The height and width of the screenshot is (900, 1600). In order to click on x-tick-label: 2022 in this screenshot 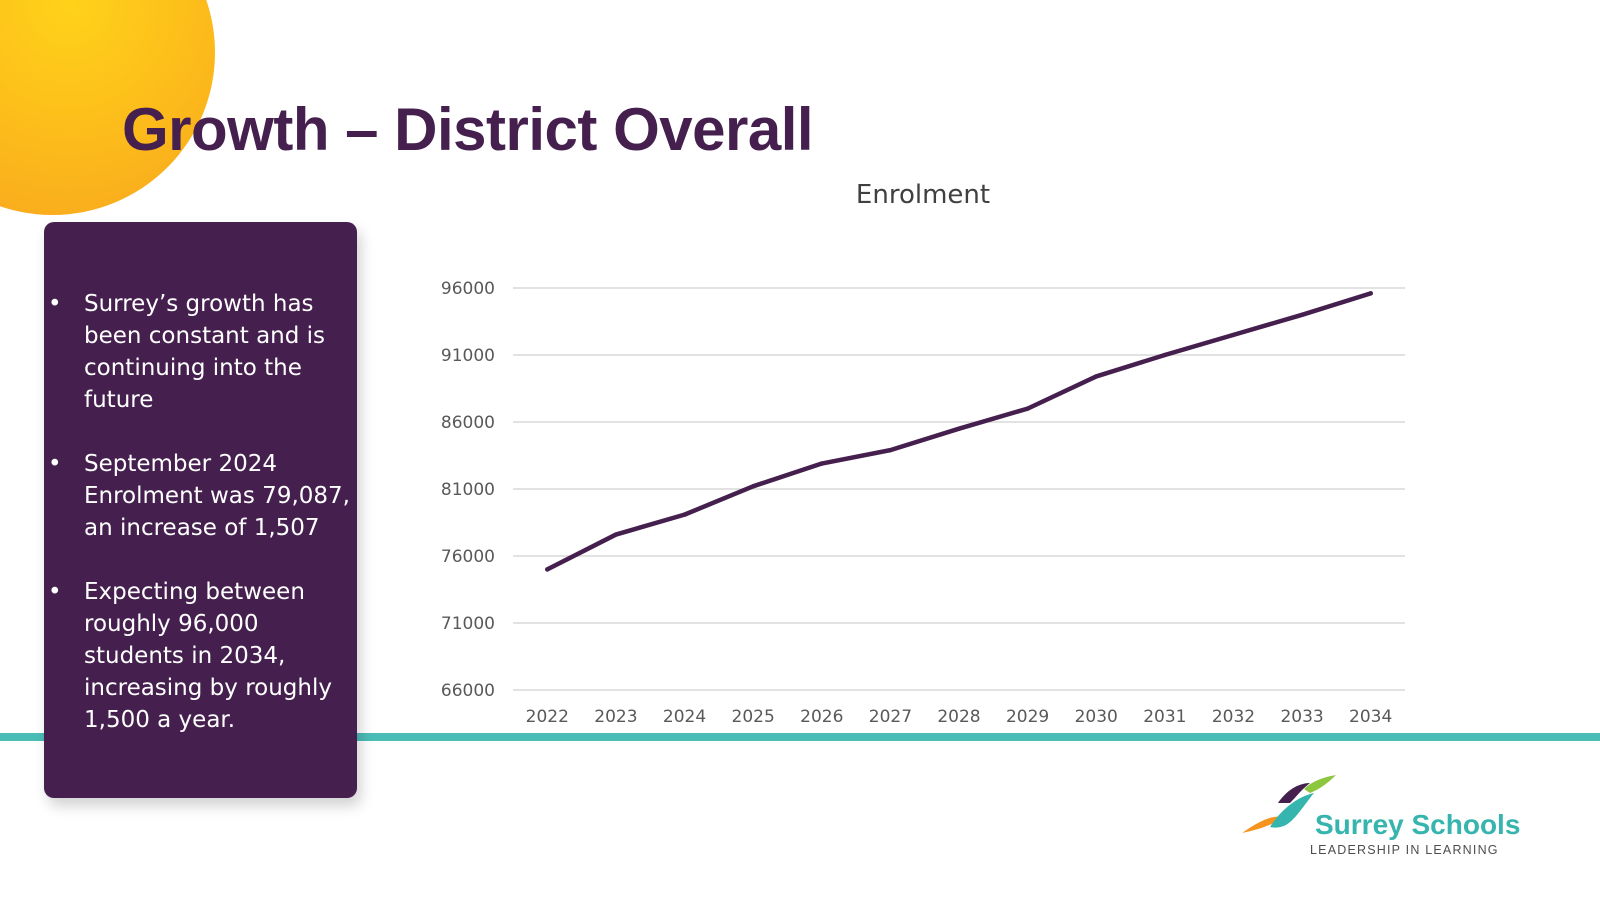, I will do `click(547, 717)`.